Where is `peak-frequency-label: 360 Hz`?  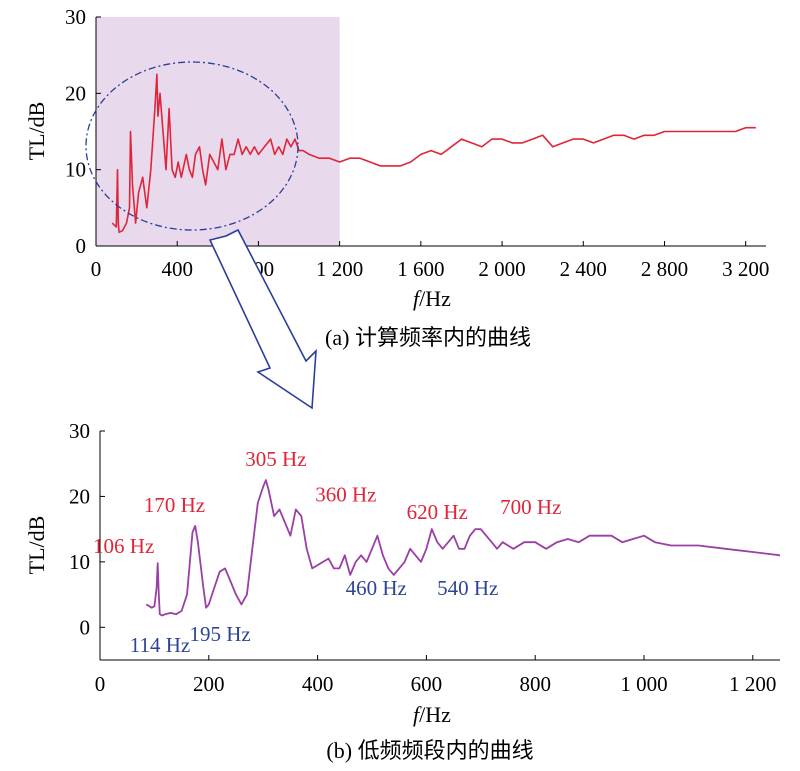 peak-frequency-label: 360 Hz is located at coordinates (345, 495).